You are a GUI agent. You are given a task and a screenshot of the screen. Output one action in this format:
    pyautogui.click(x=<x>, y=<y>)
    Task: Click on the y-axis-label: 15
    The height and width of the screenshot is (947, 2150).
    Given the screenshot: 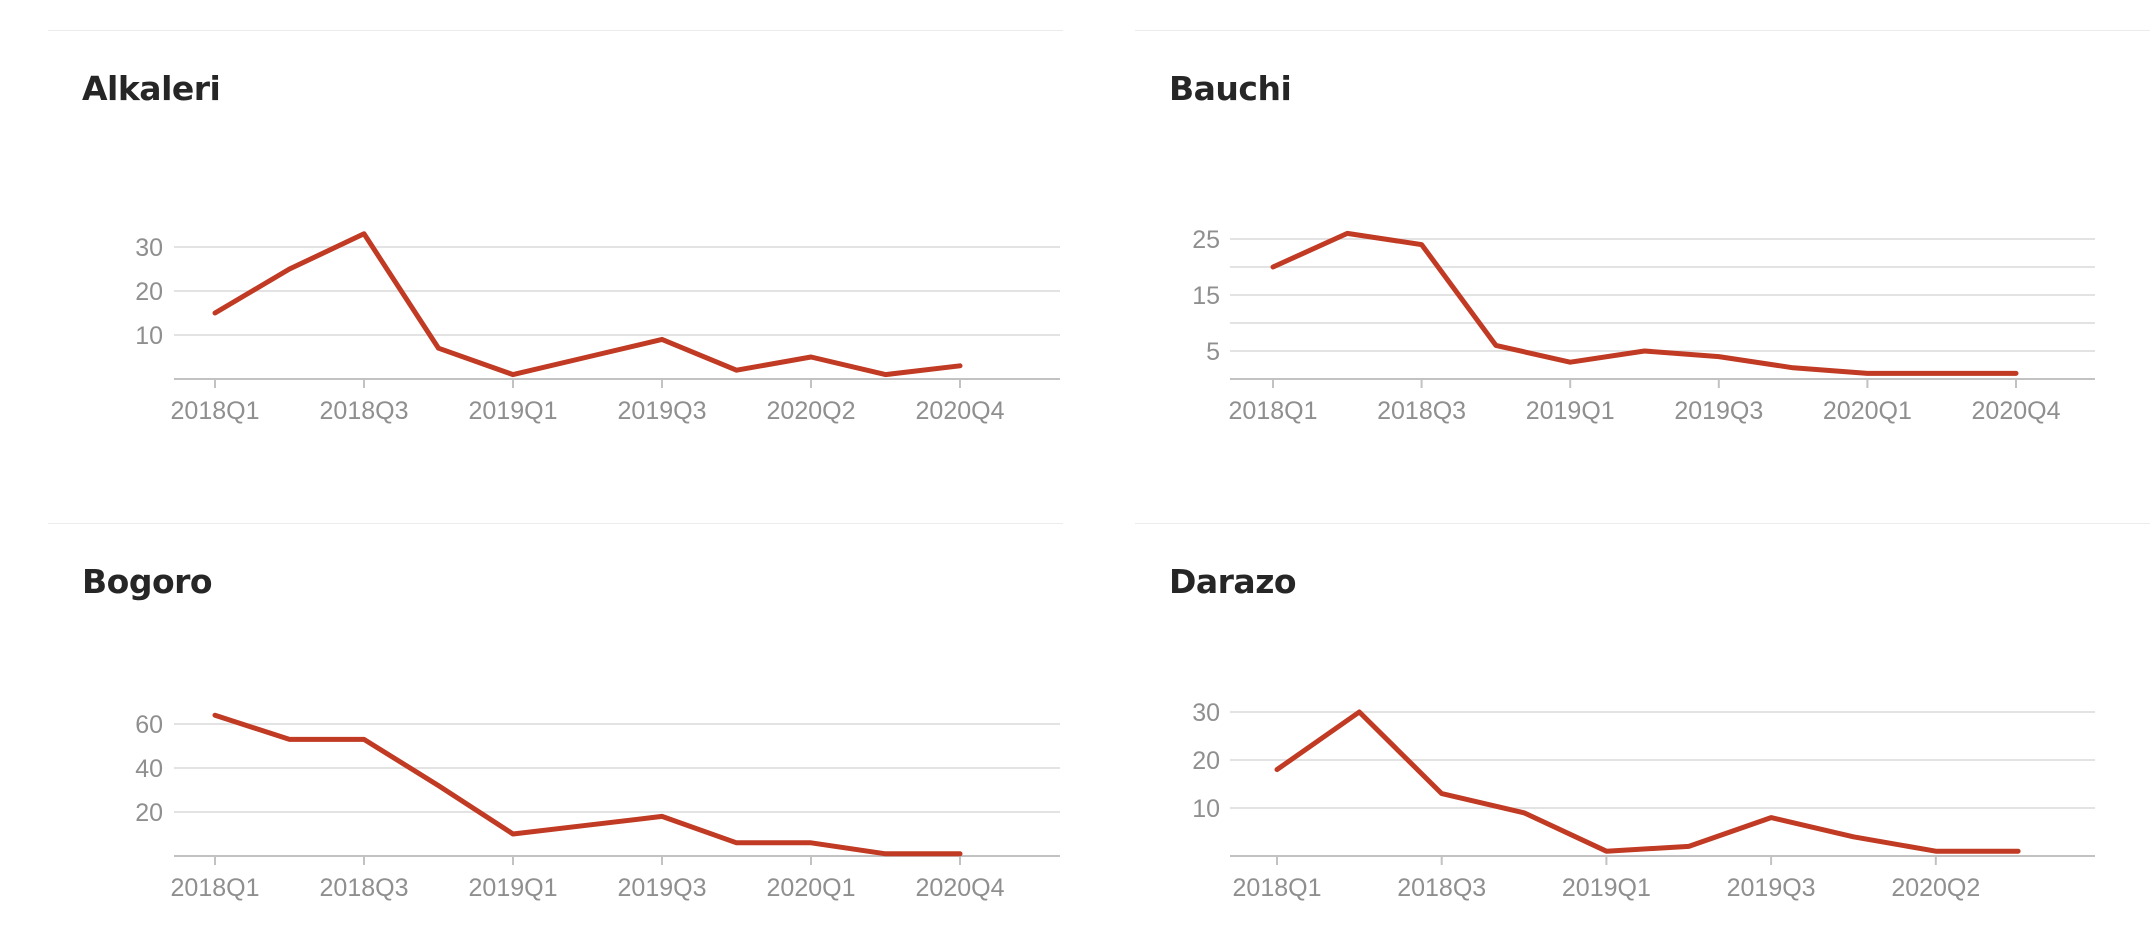 What is the action you would take?
    pyautogui.click(x=1206, y=296)
    